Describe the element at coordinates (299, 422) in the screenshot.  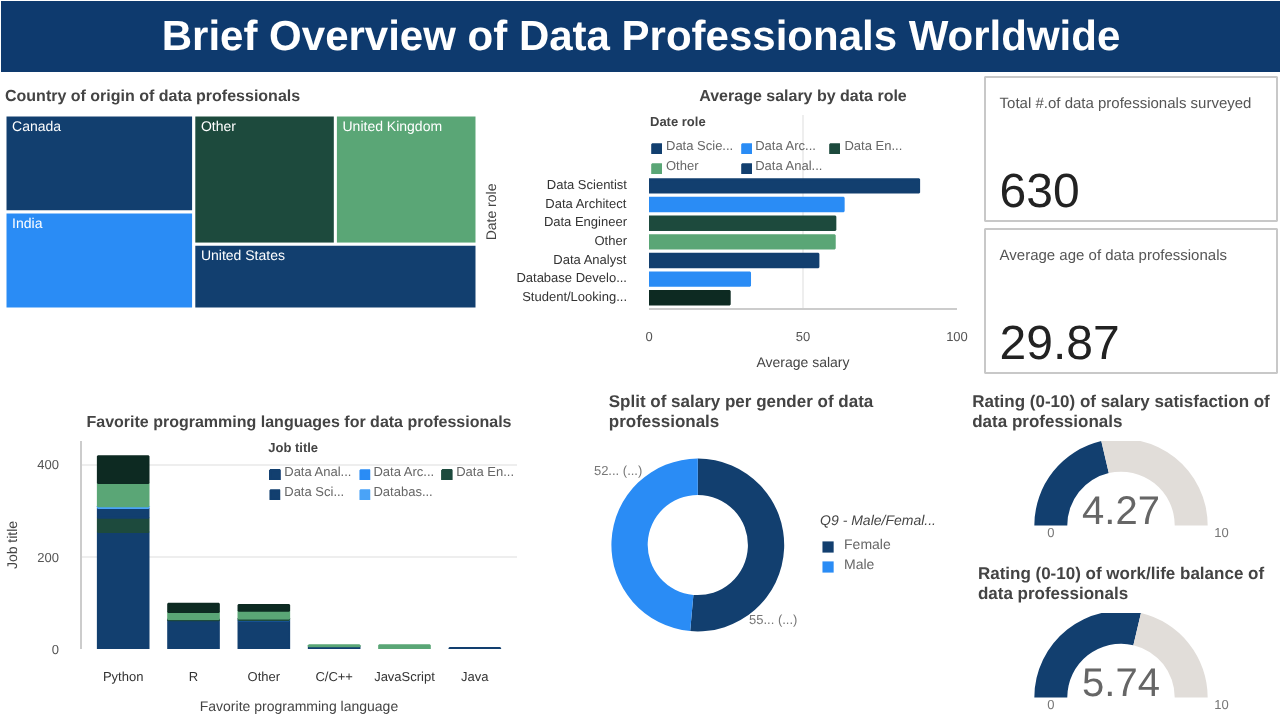
I see `chart-title: Favorite programming languages for data professionals` at that location.